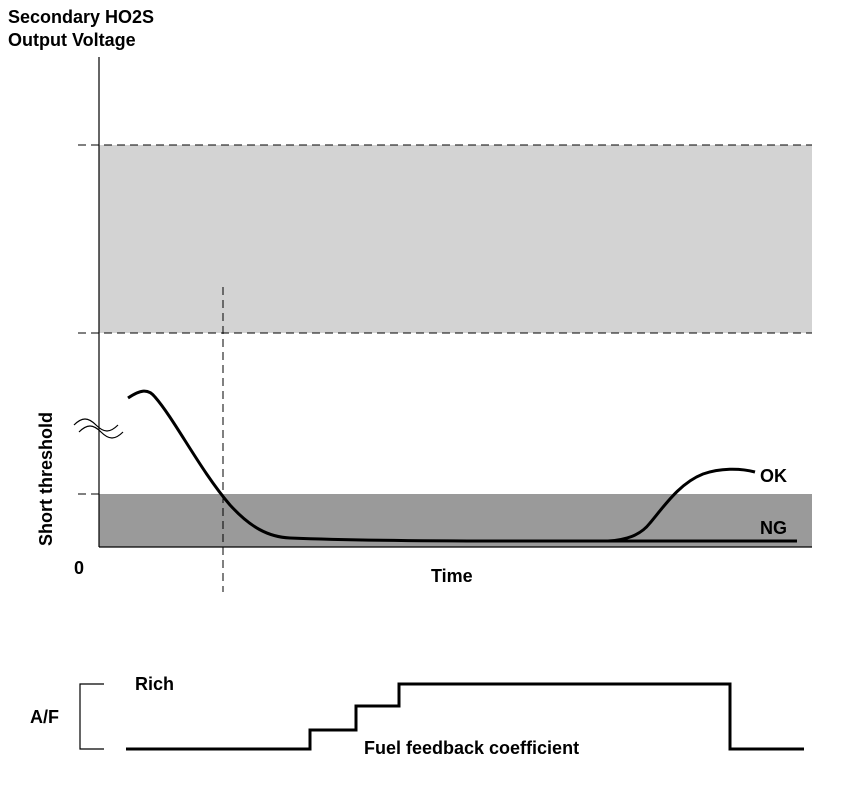 The image size is (858, 804). I want to click on af-axis-label: A/F, so click(44, 717).